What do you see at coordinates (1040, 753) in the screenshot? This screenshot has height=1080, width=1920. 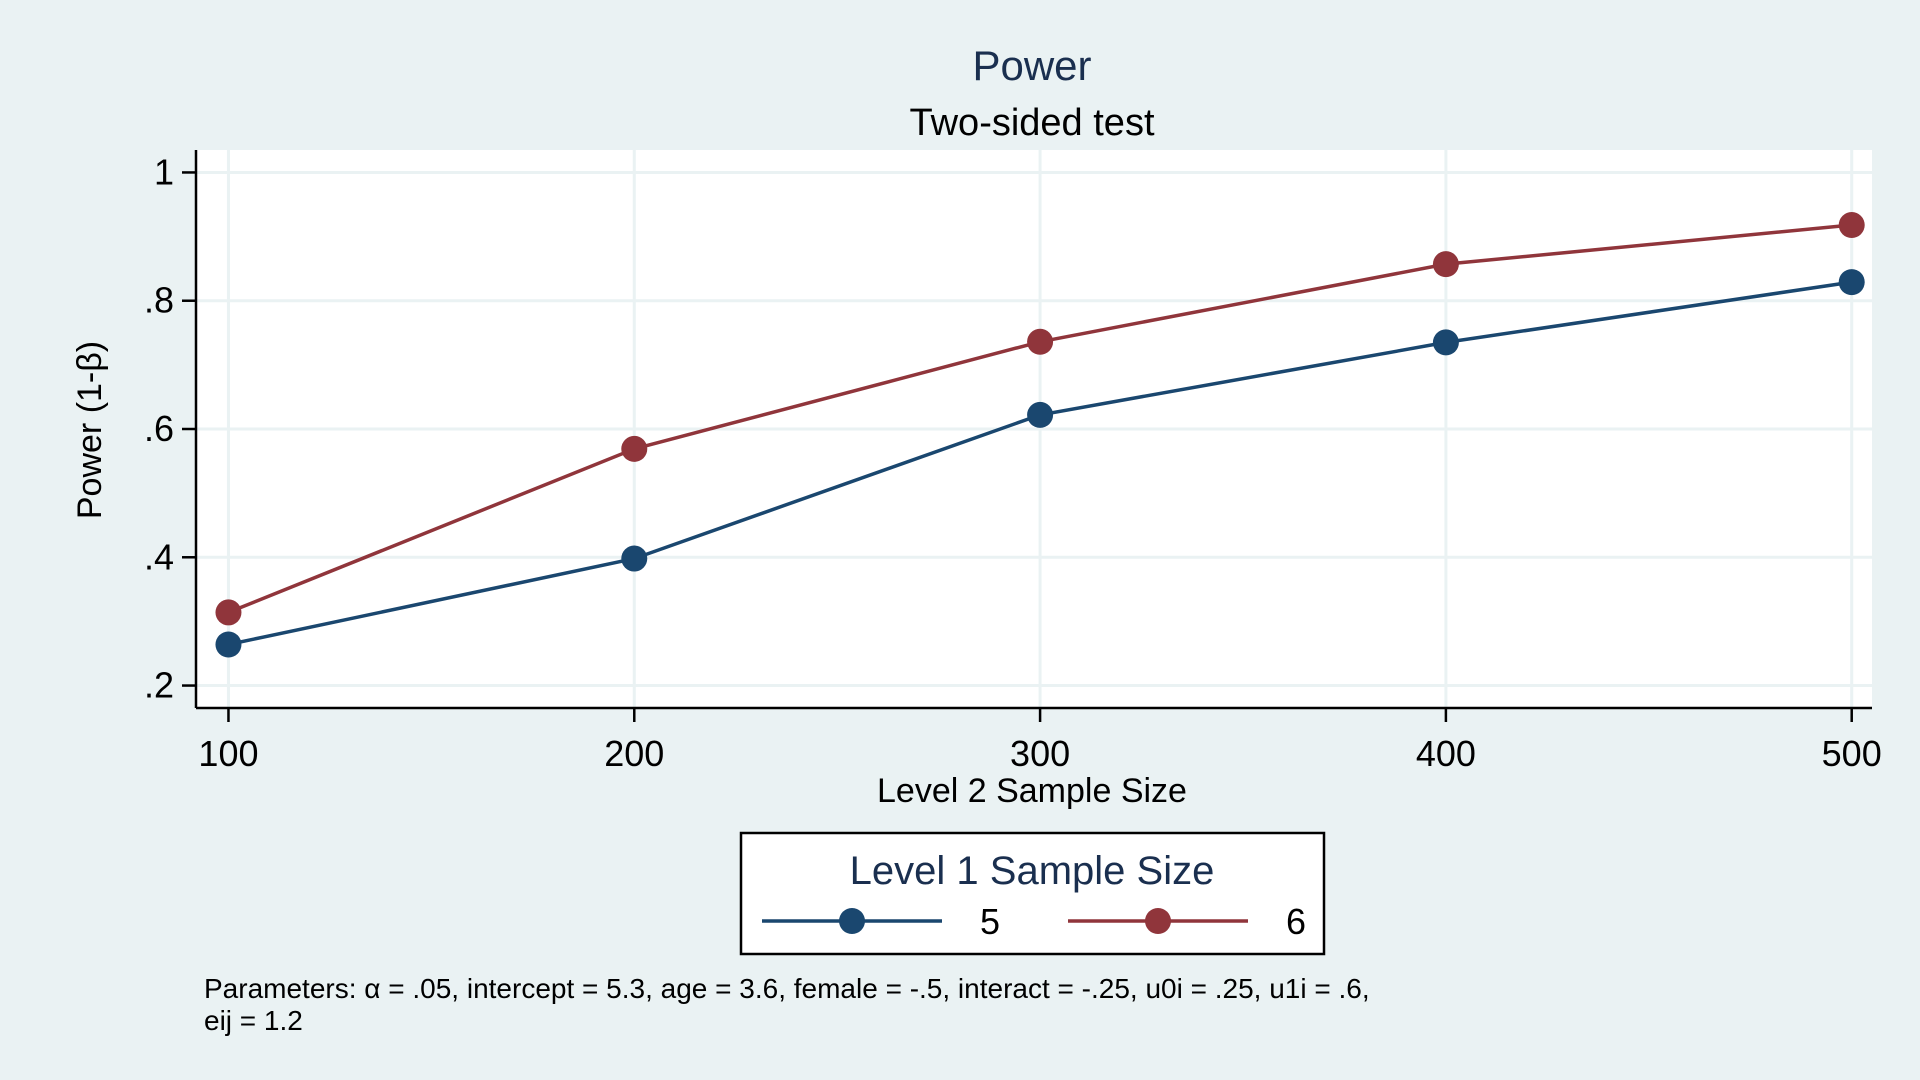 I see `x-tick-label: 300` at bounding box center [1040, 753].